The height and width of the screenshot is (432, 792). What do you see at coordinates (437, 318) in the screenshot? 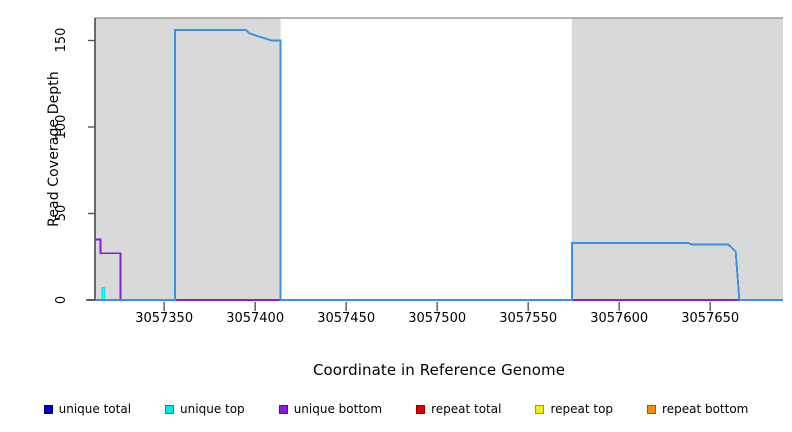
I see `x-tick-label-3: 3057500` at bounding box center [437, 318].